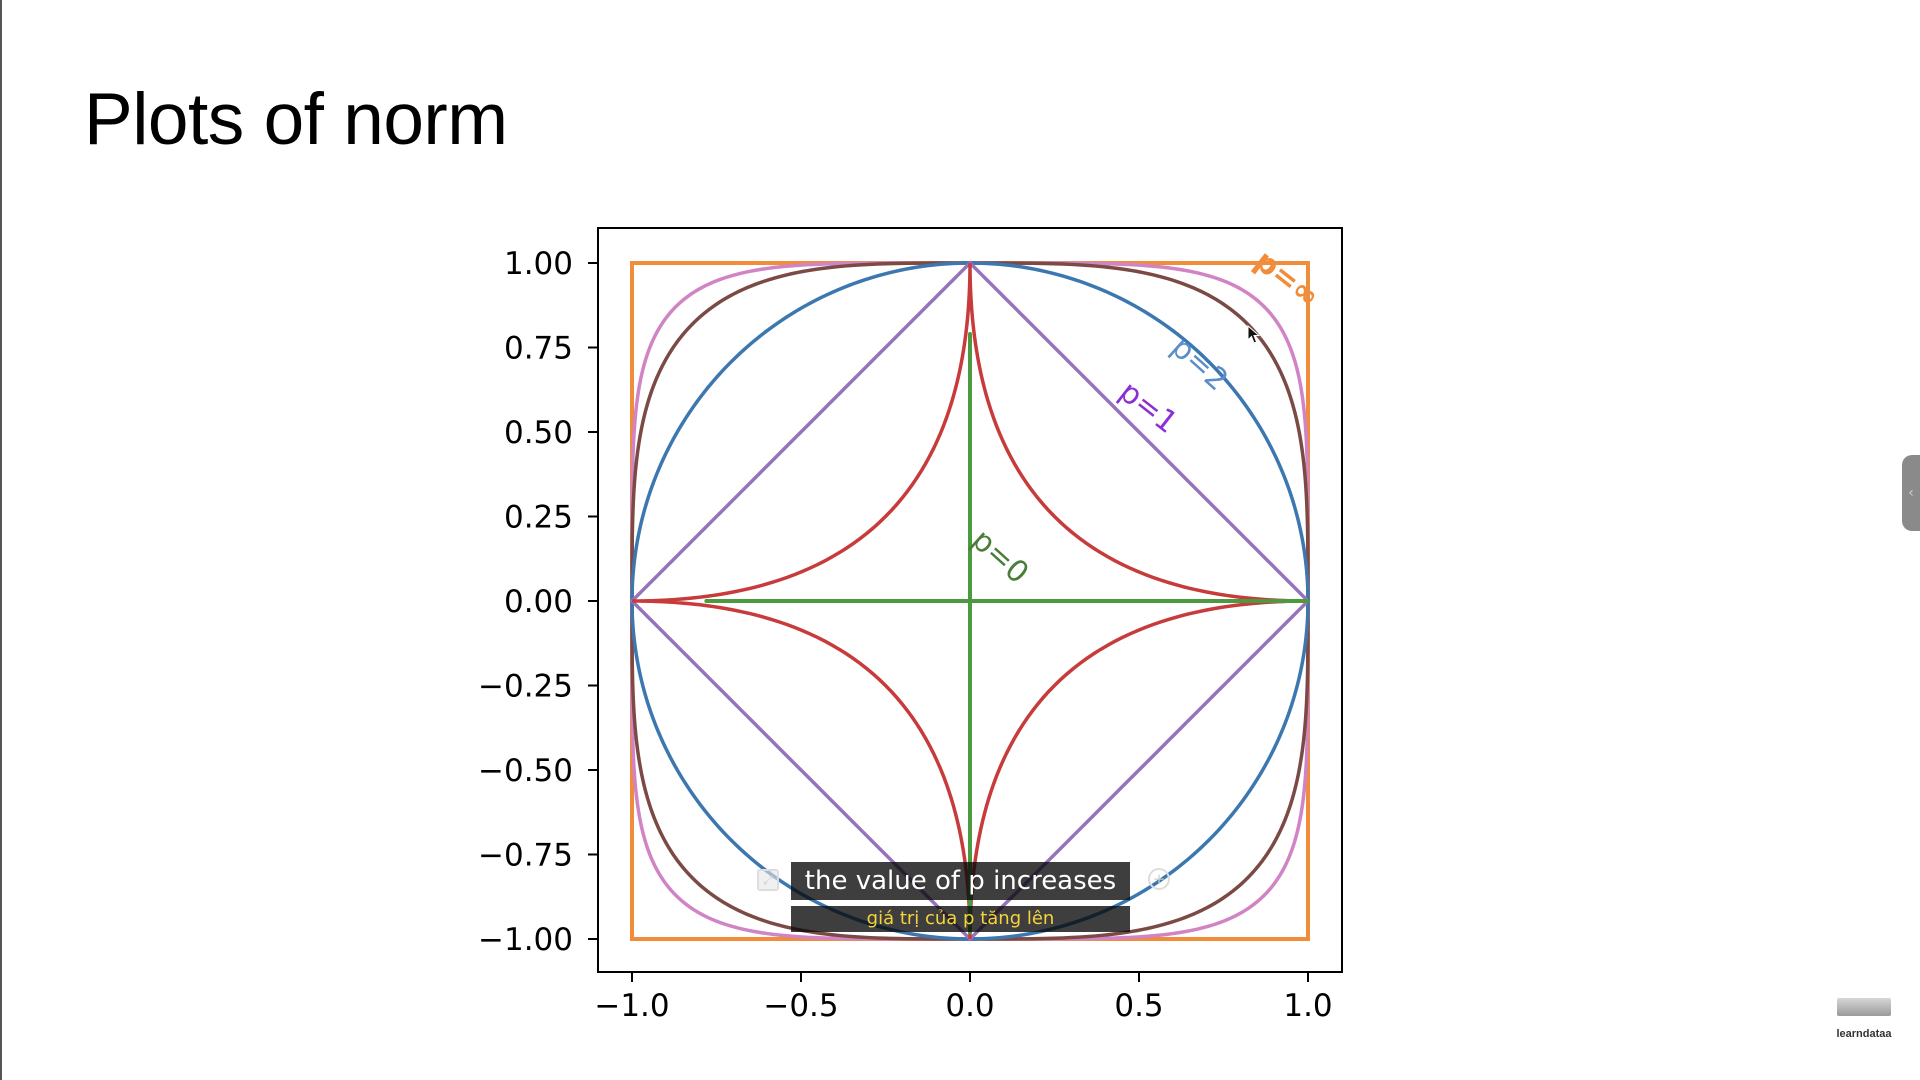 The height and width of the screenshot is (1080, 1920). Describe the element at coordinates (1199, 364) in the screenshot. I see `series-label: p=2` at that location.